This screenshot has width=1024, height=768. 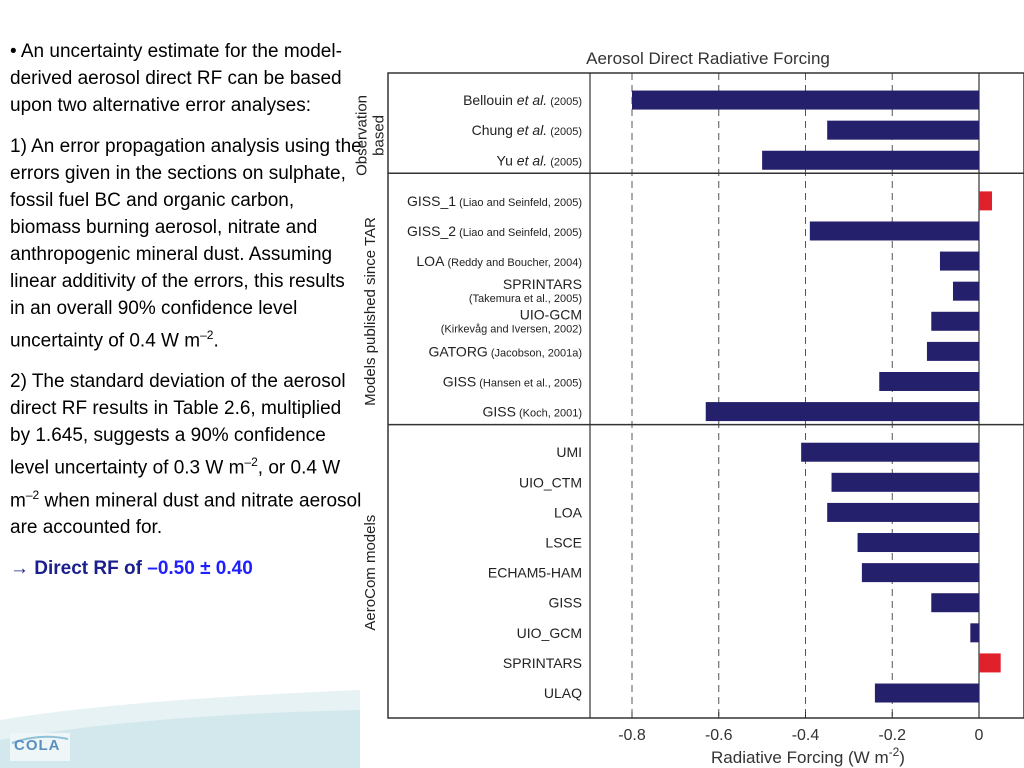 I want to click on bar-label-name: UIO_CTM, so click(x=550, y=482).